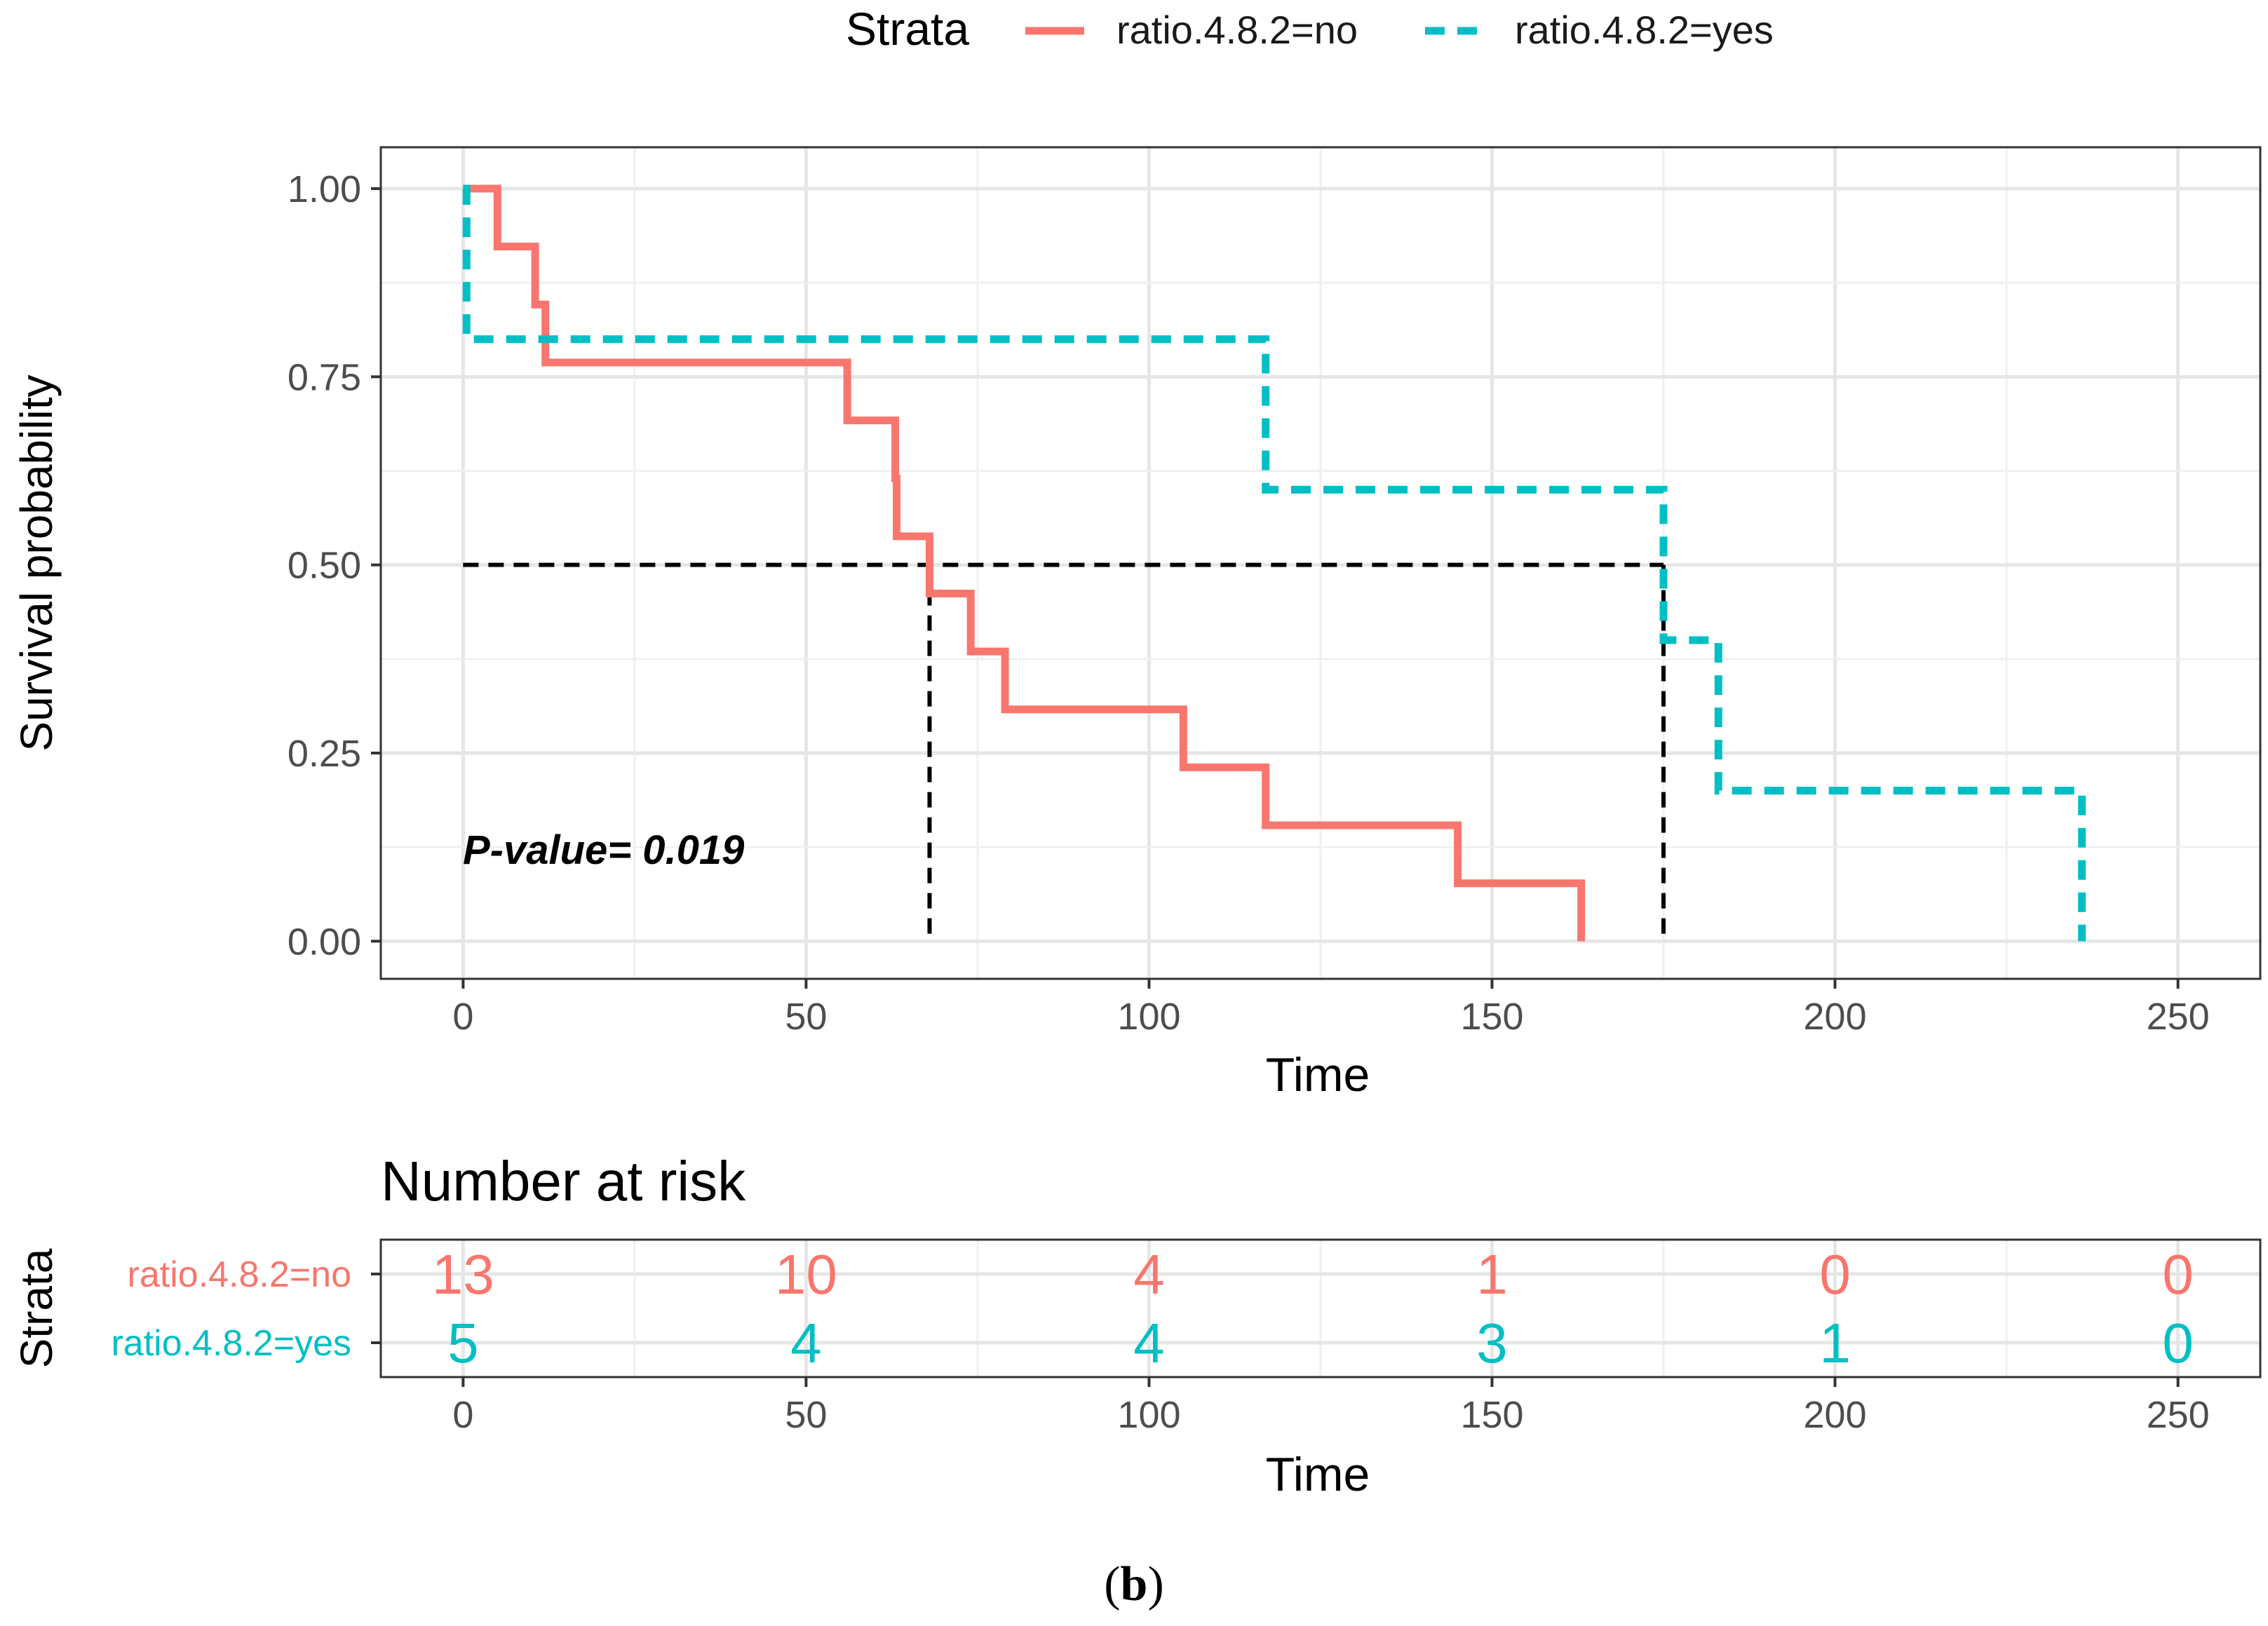  What do you see at coordinates (463, 1274) in the screenshot?
I see `risk-table-cell: 13` at bounding box center [463, 1274].